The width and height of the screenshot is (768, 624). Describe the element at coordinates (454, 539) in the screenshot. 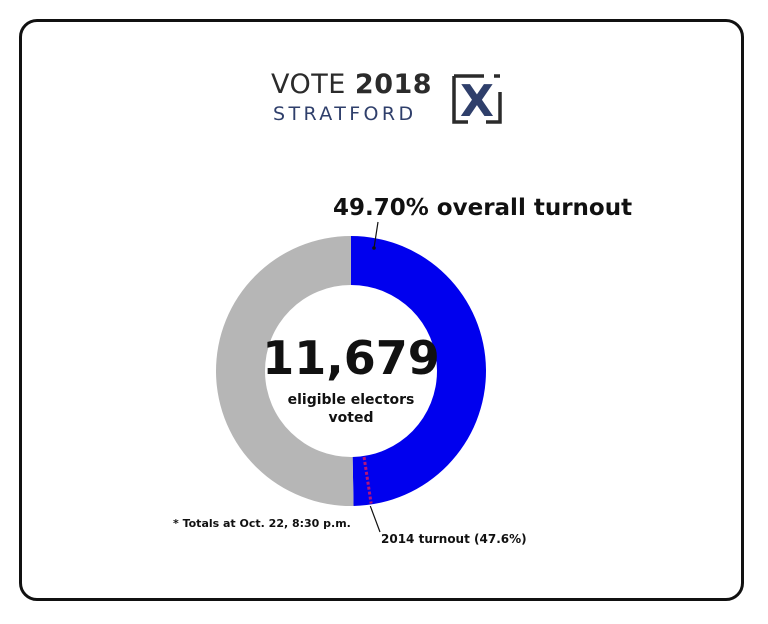

I see `reference-label-2014: 2014 turnout (47.6%)` at that location.